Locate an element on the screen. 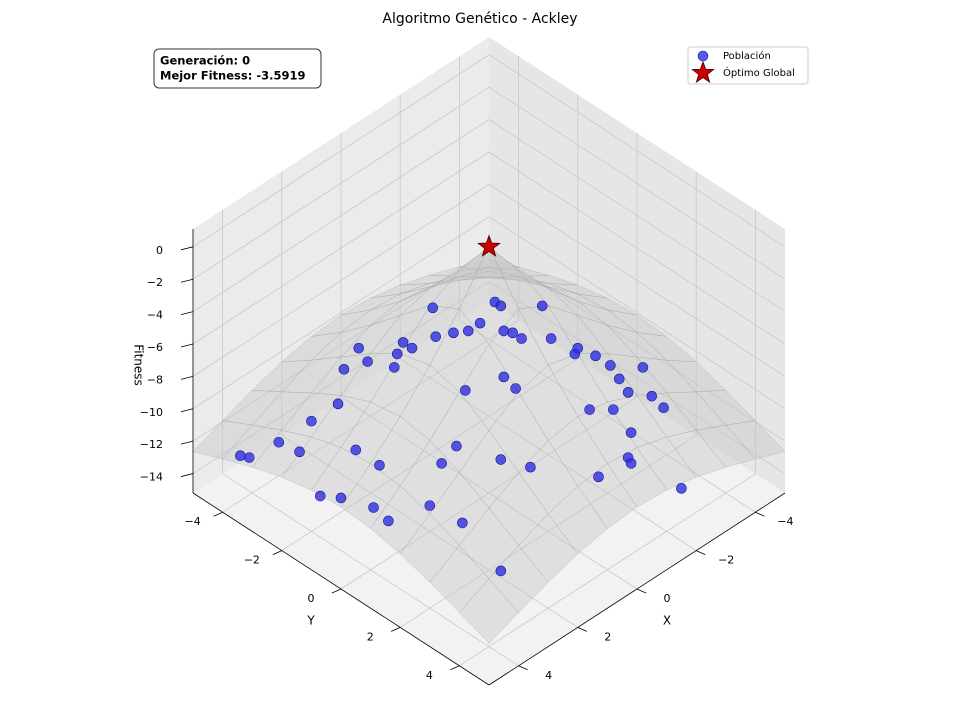  z-axis-label: Fitness is located at coordinates (139, 365).